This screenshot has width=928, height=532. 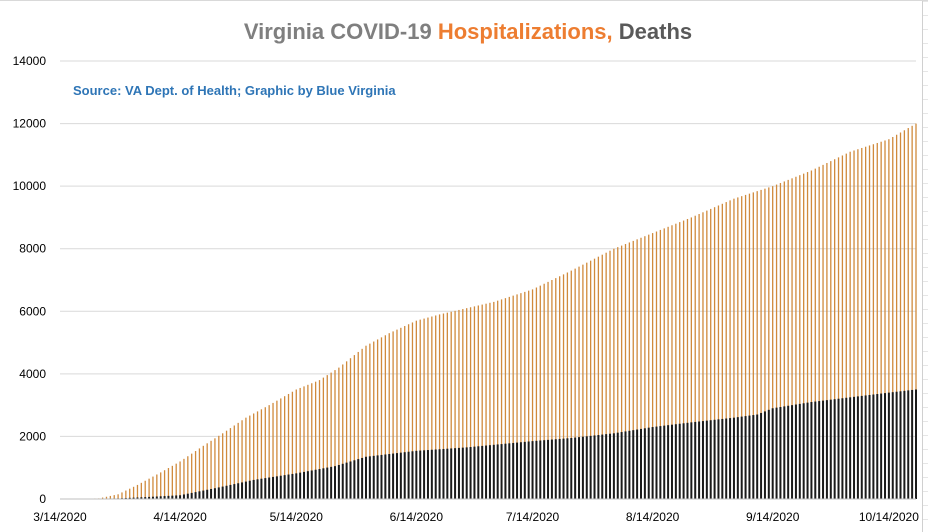 What do you see at coordinates (30, 61) in the screenshot?
I see `y-tick-label: 14000` at bounding box center [30, 61].